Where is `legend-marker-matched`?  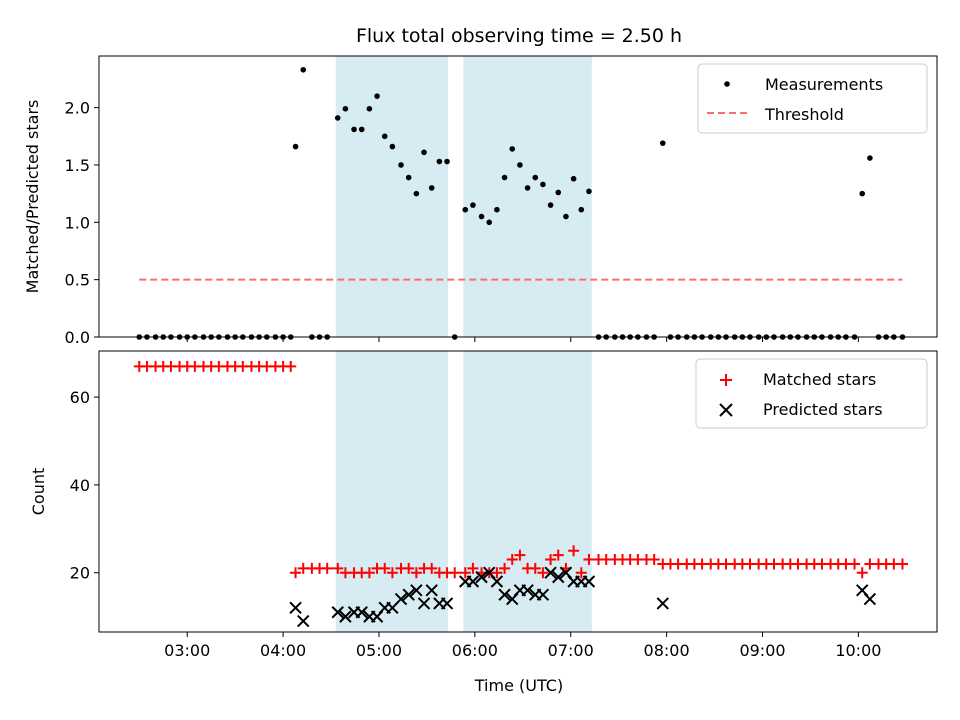 legend-marker-matched is located at coordinates (726, 380).